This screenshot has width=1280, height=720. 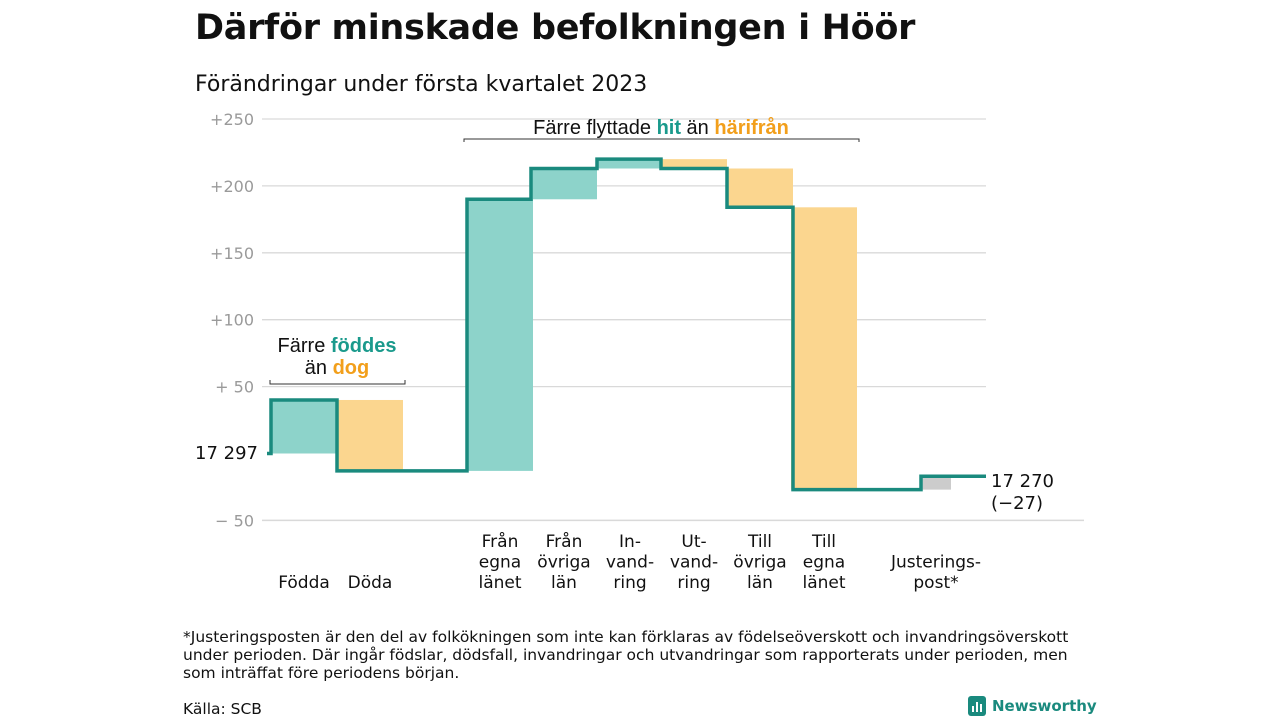 I want to click on moves-bracket, so click(x=661, y=140).